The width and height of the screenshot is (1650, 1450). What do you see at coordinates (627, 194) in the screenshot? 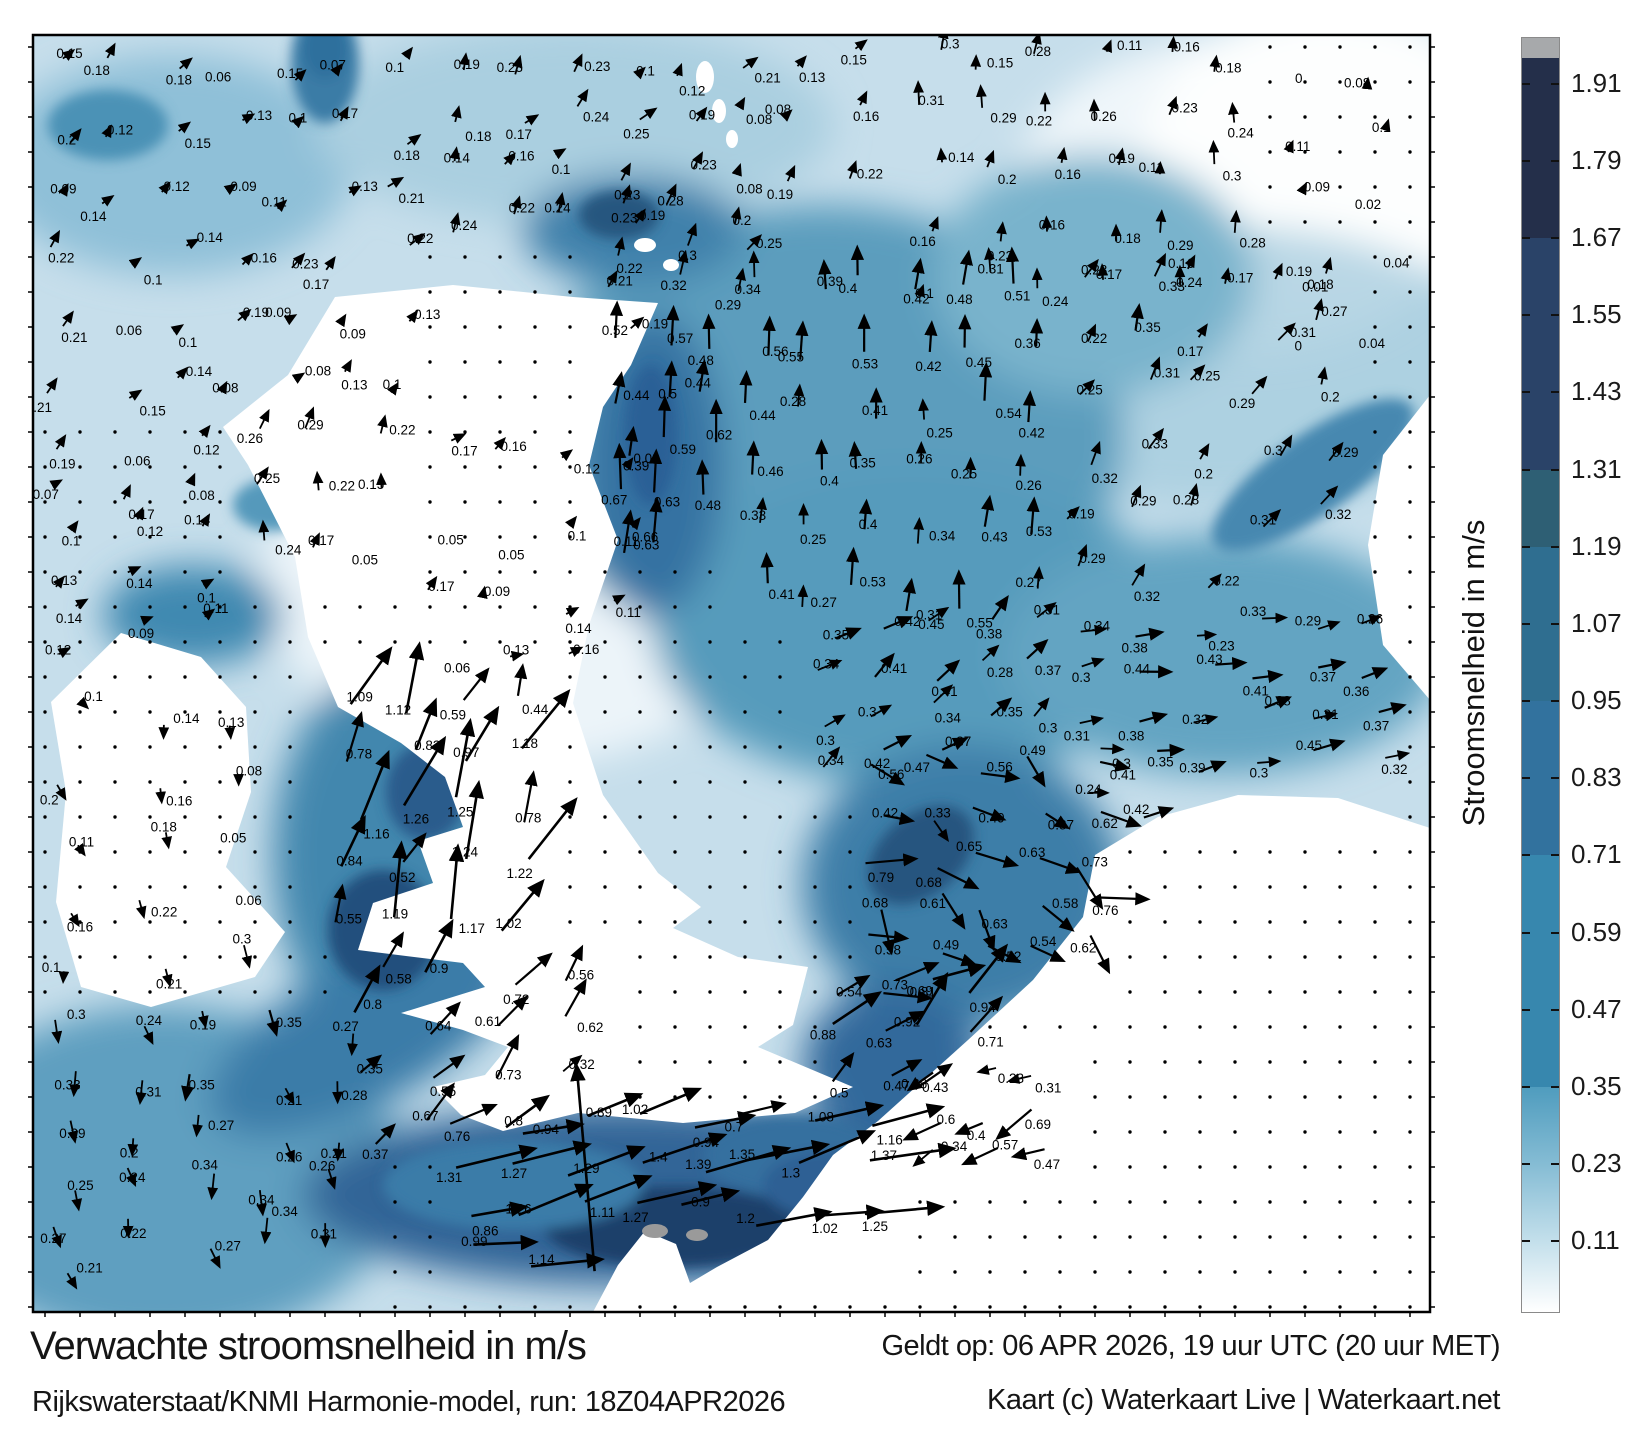
I see `svg-text: 0.23` at bounding box center [627, 194].